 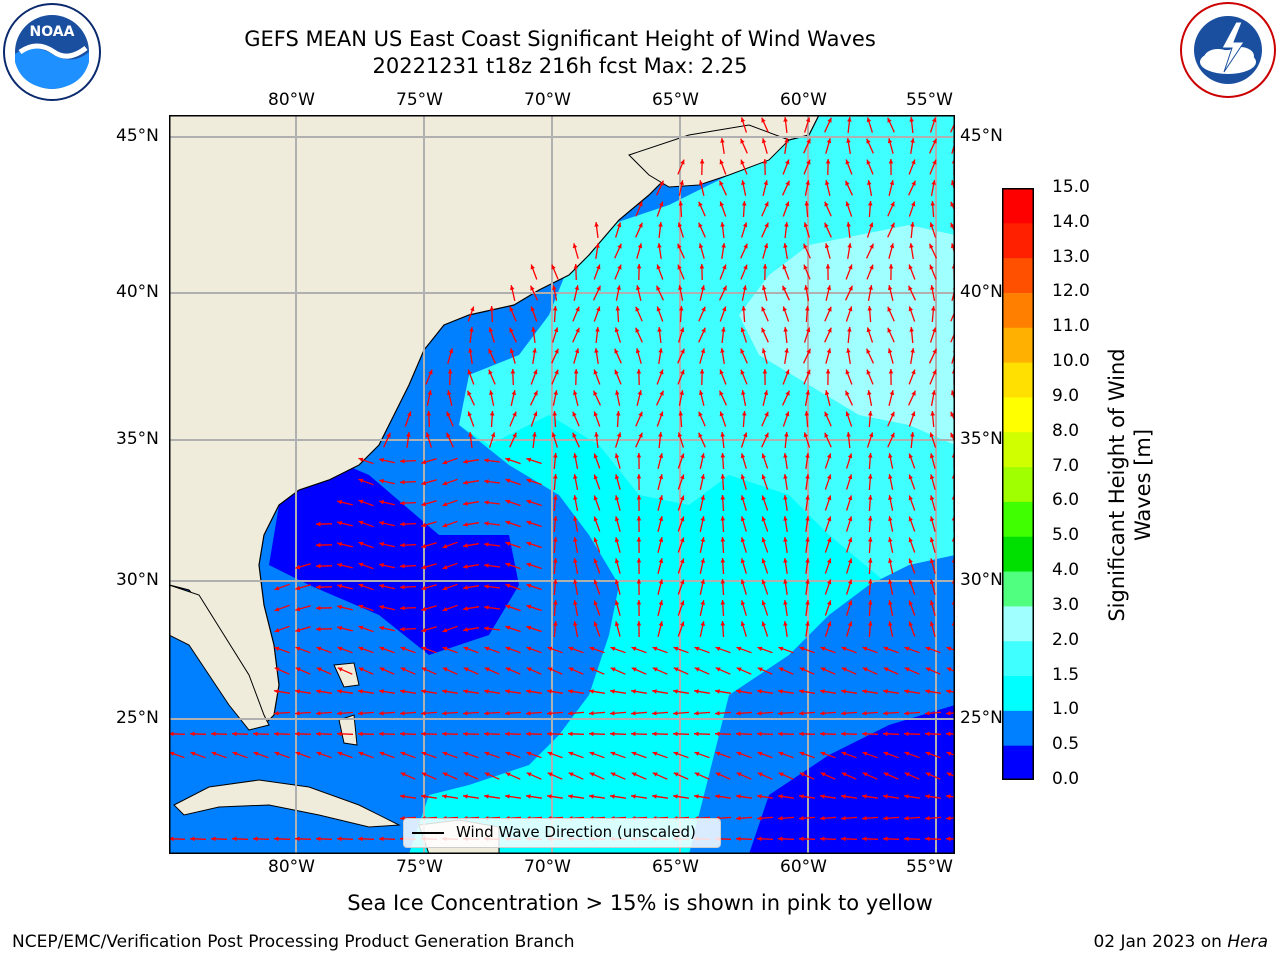 What do you see at coordinates (1018, 484) in the screenshot?
I see `colorbar` at bounding box center [1018, 484].